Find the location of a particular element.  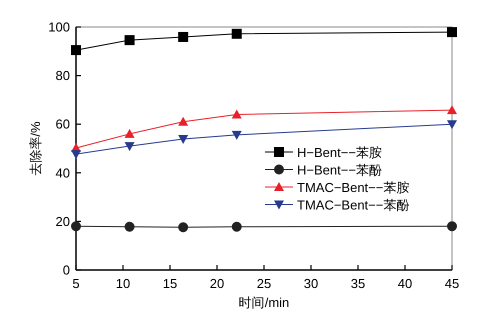

ytick: 40 is located at coordinates (63, 172).